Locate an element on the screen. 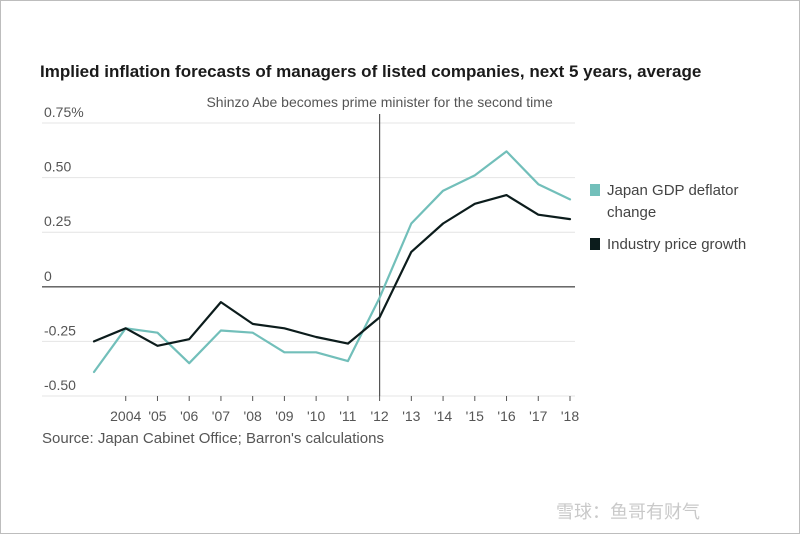  x-tick-label: '06 is located at coordinates (189, 416).